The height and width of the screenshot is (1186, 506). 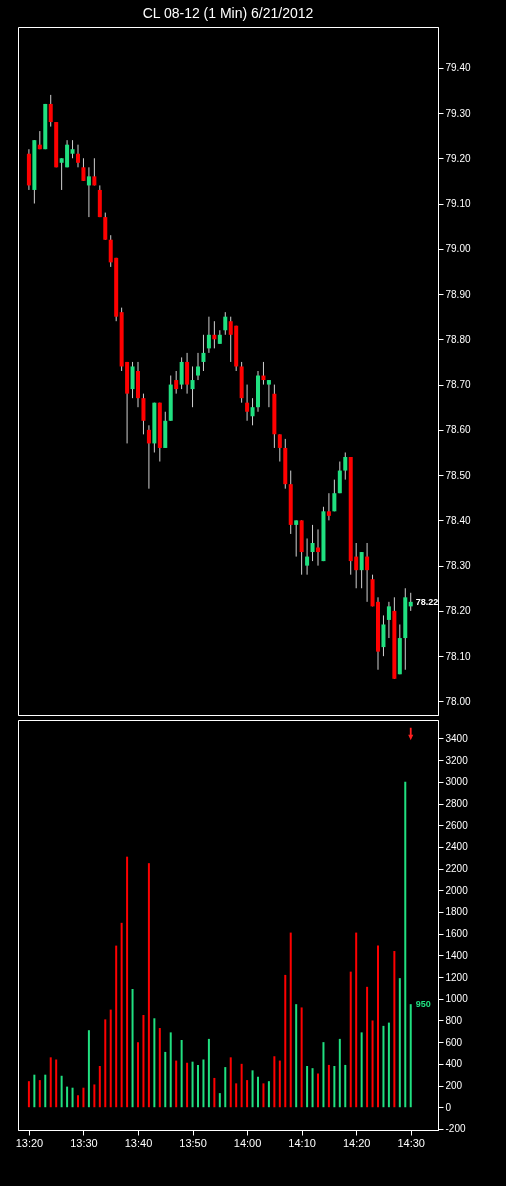 I want to click on y-tick-label: 78.00, so click(x=458, y=701).